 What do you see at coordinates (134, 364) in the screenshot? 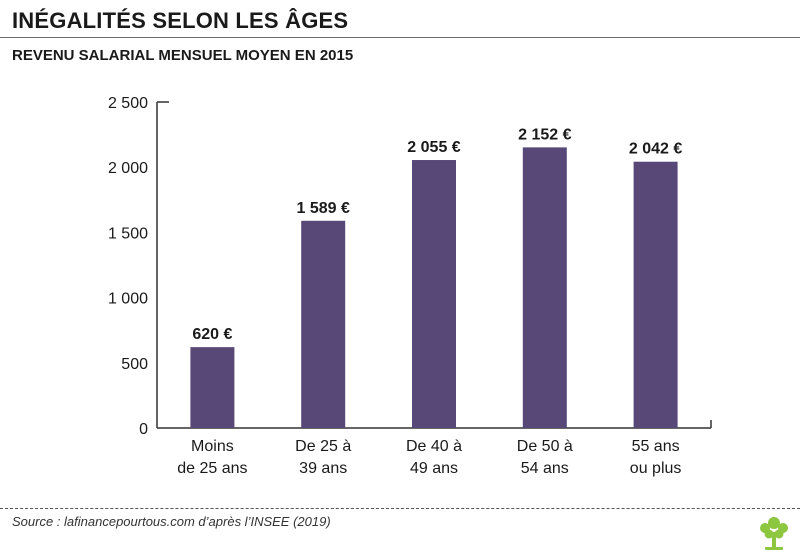
I see `y-tick-label: 500` at bounding box center [134, 364].